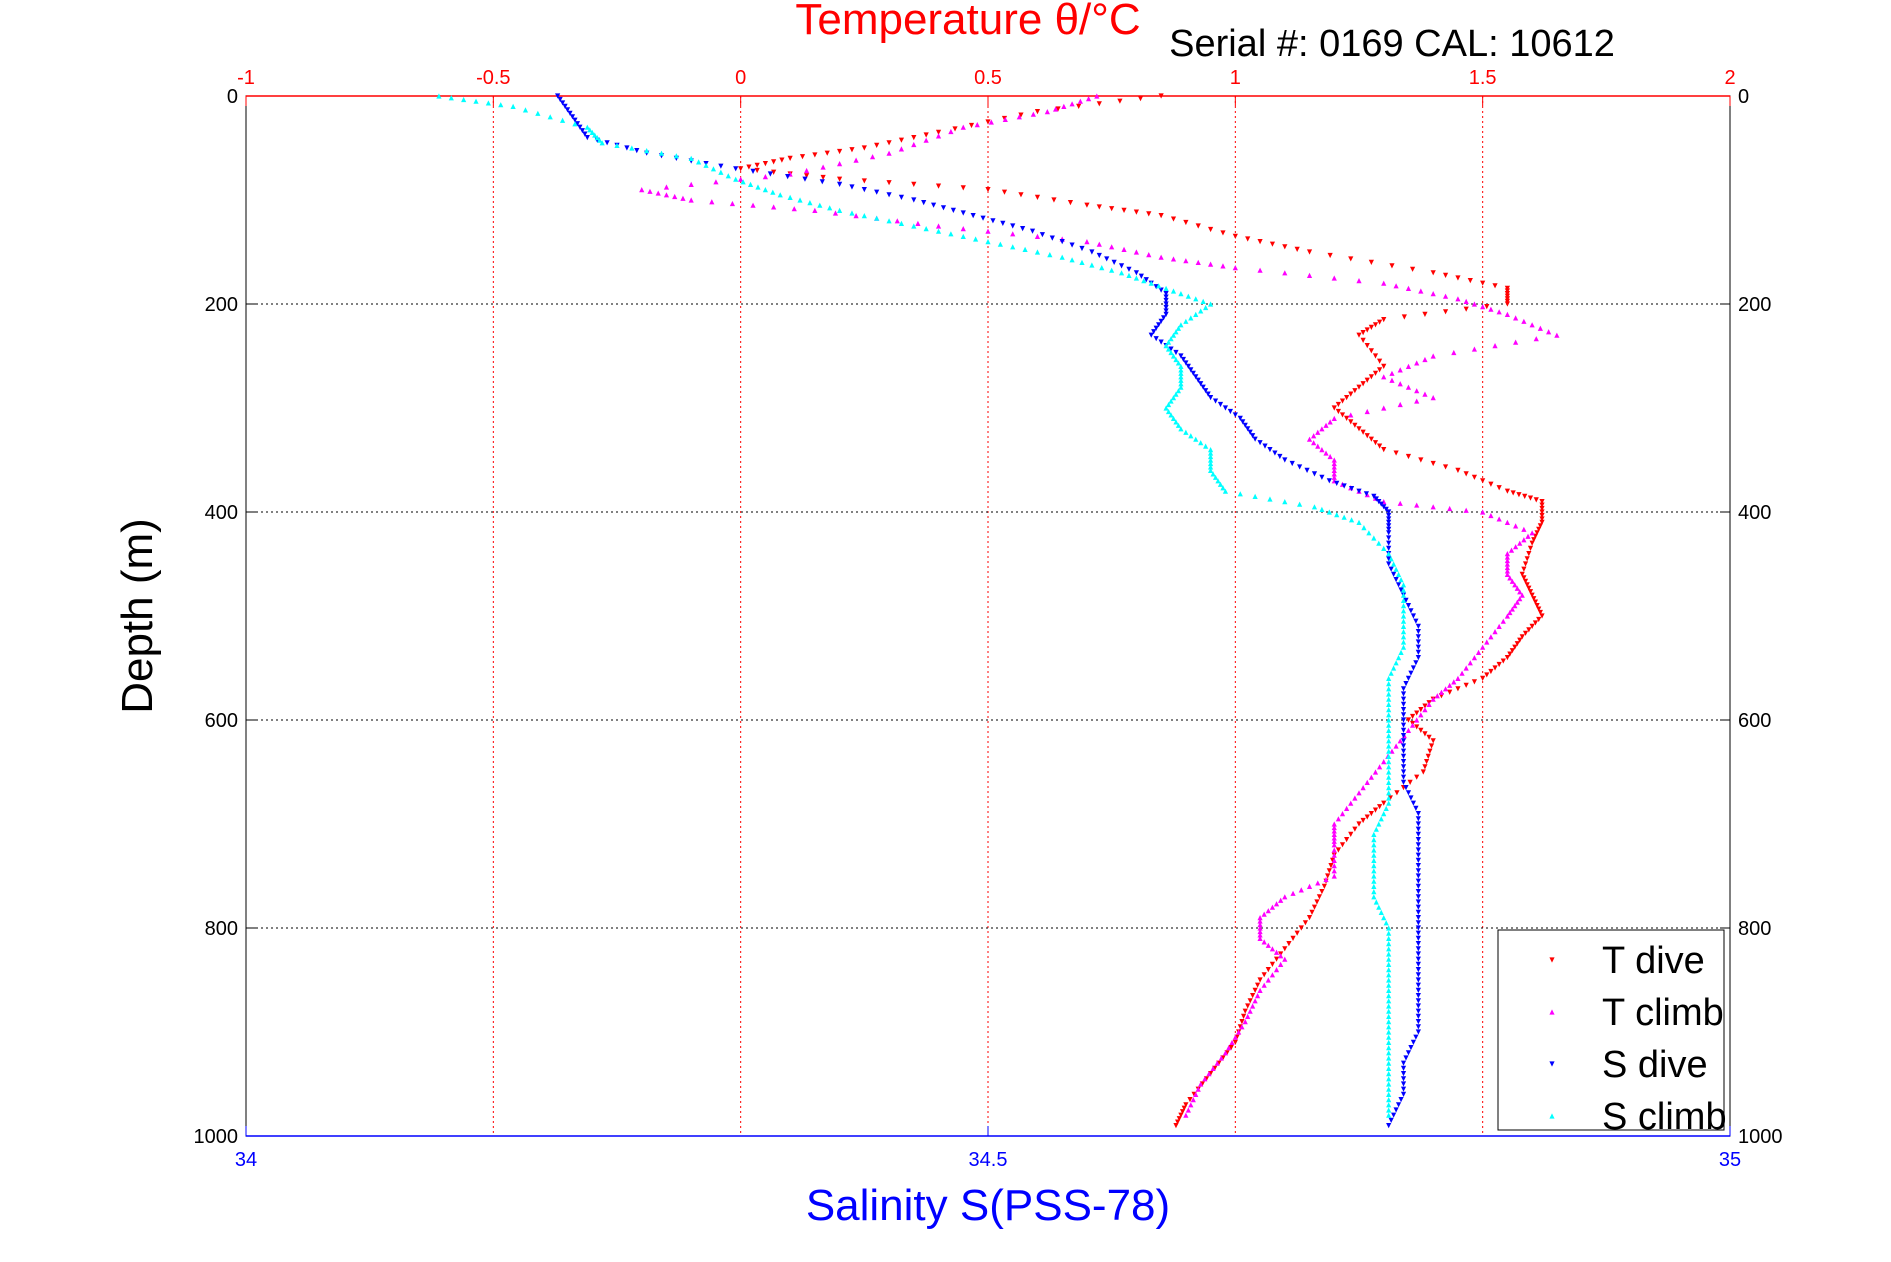 This screenshot has height=1262, width=1891. Describe the element at coordinates (988, 1205) in the screenshot. I see `x-axis-label: Salinity S(PSS-78)` at that location.